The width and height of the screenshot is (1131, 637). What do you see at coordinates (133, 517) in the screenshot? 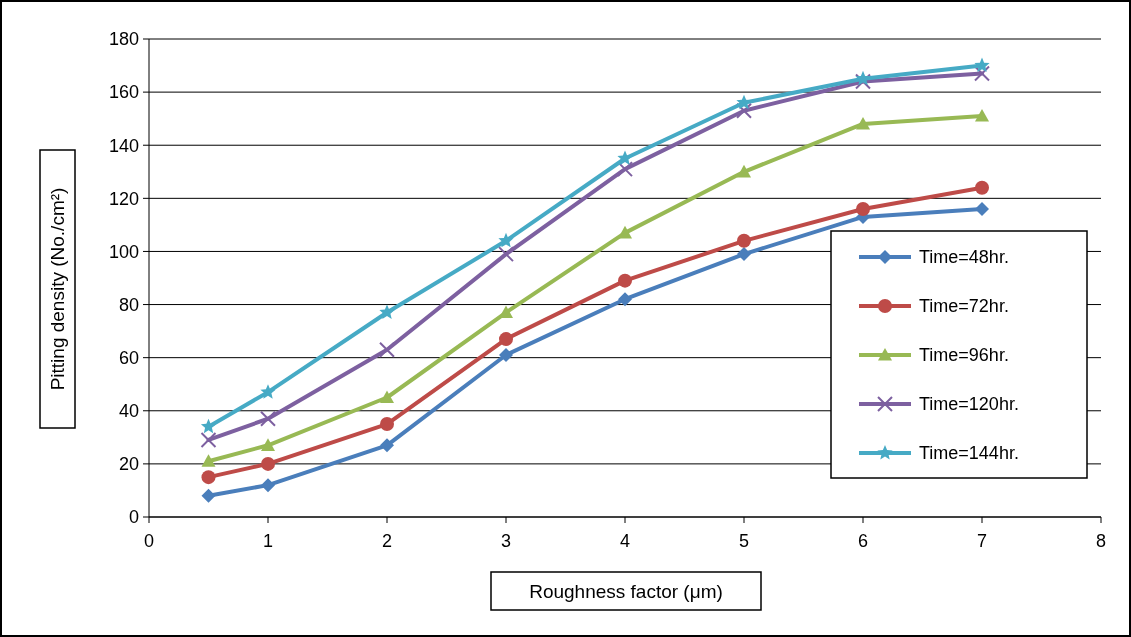
I see `y-tick-label: 0` at bounding box center [133, 517].